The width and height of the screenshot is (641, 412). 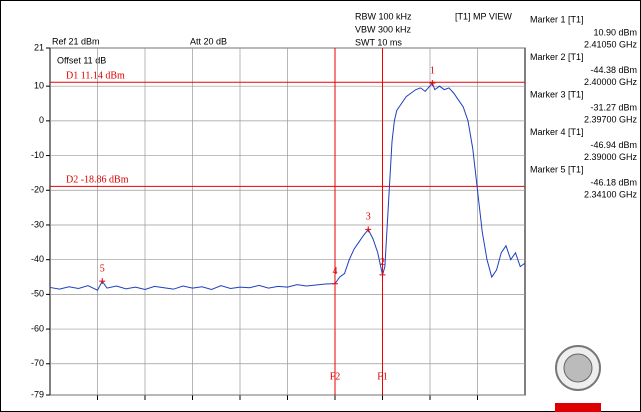 What do you see at coordinates (378, 42) in the screenshot?
I see `swt: SWT 10 ms` at bounding box center [378, 42].